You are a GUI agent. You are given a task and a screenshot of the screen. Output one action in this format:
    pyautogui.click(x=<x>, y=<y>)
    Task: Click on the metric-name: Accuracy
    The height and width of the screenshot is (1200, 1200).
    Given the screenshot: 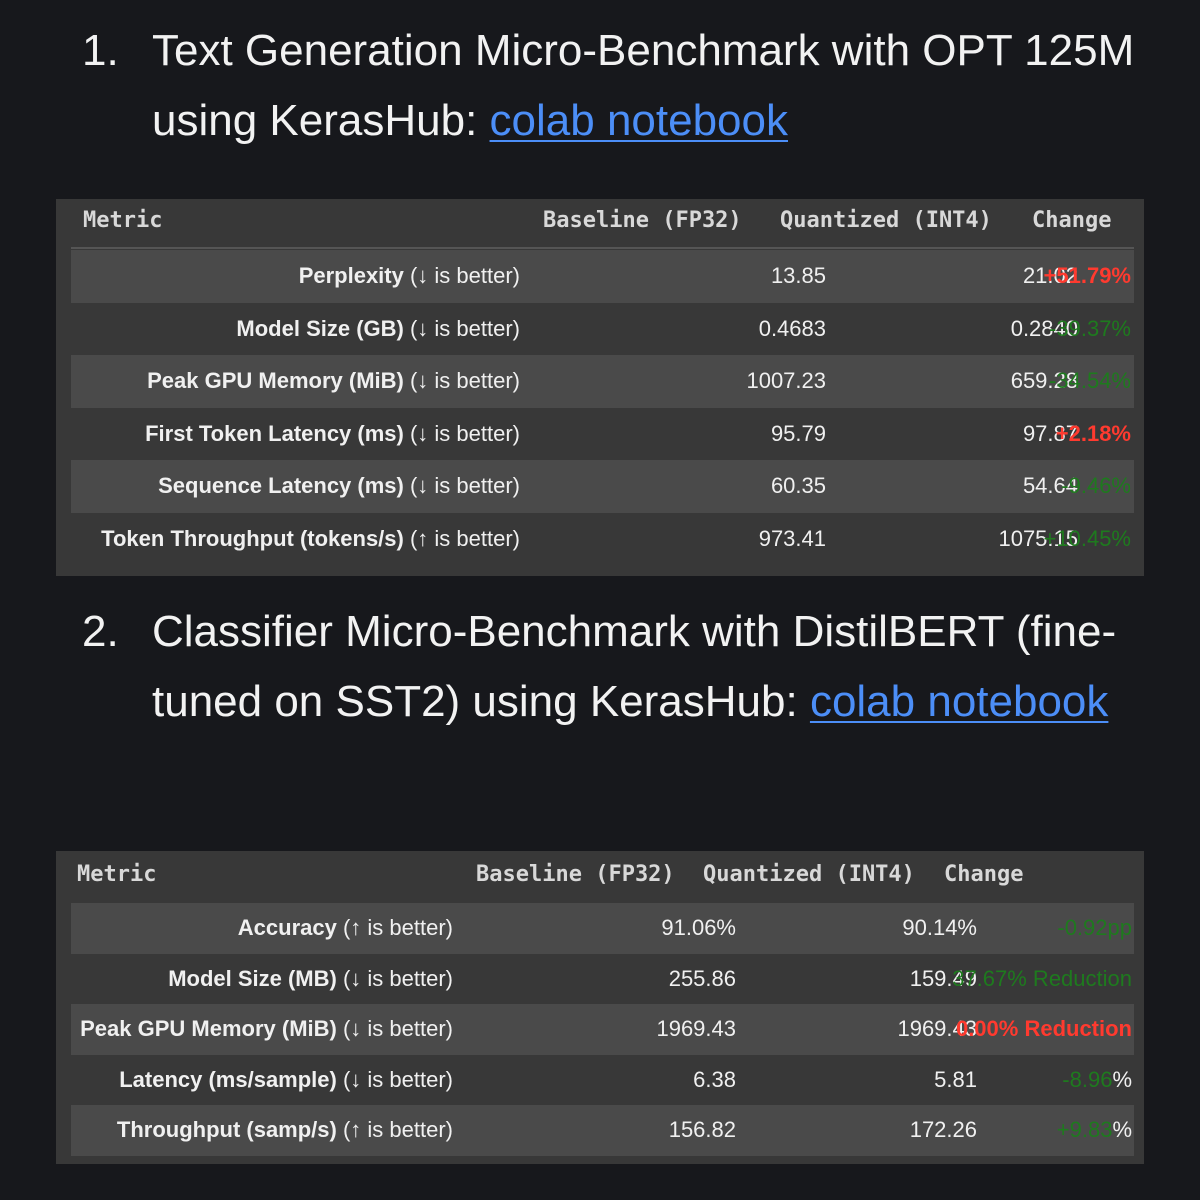 What is the action you would take?
    pyautogui.click(x=287, y=927)
    